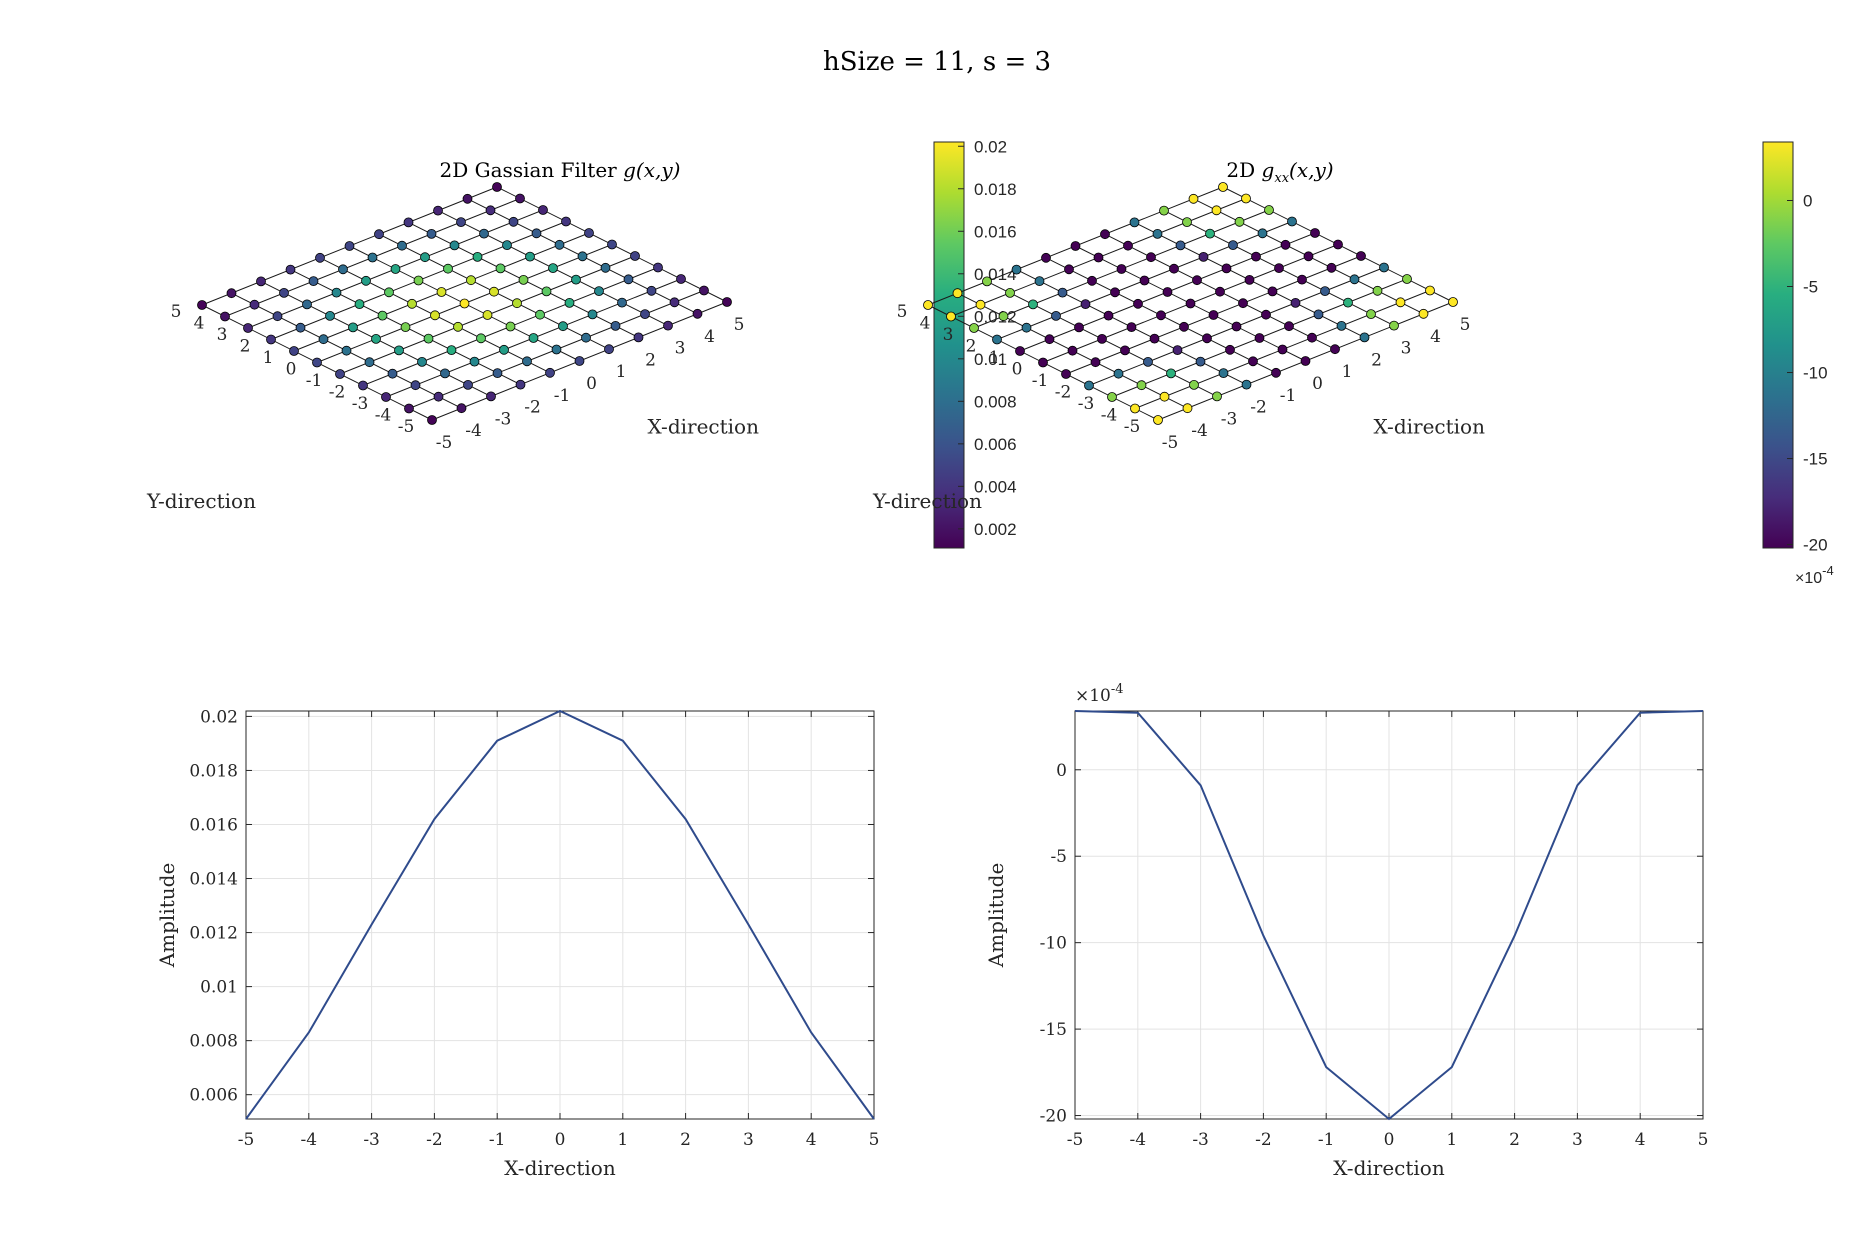 The height and width of the screenshot is (1250, 1875). What do you see at coordinates (291, 370) in the screenshot?
I see `y-tick-label: 0` at bounding box center [291, 370].